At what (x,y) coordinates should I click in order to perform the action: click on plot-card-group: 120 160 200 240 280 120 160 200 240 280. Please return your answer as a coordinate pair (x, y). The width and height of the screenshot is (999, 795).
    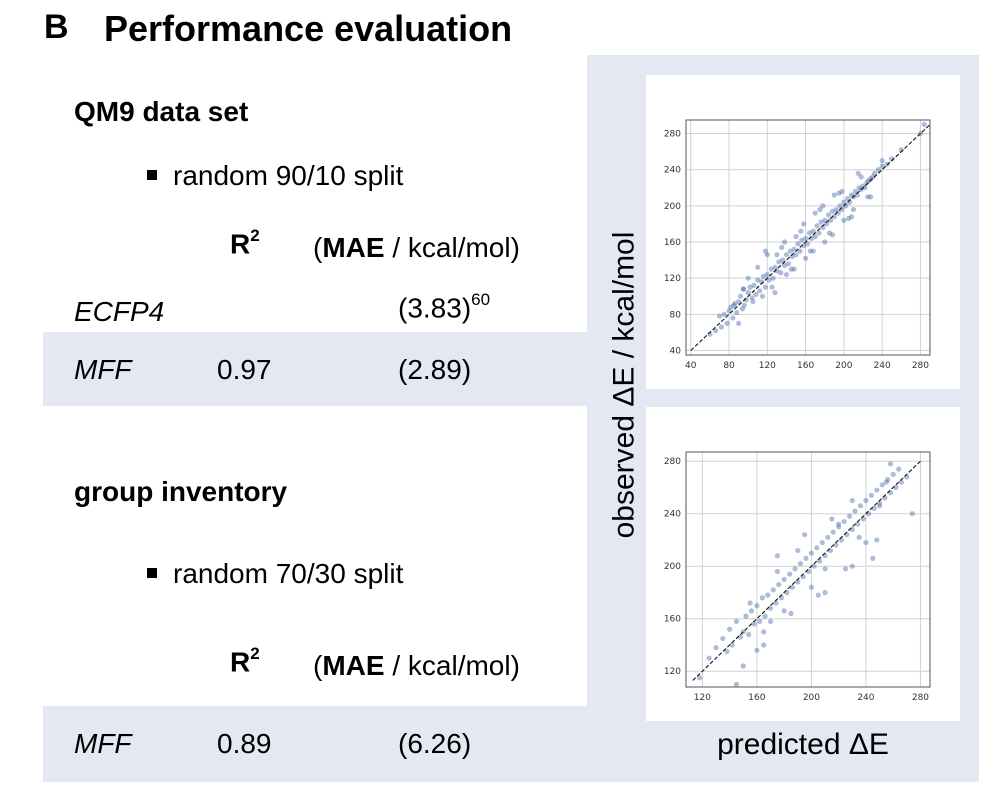
    Looking at the image, I should click on (803, 564).